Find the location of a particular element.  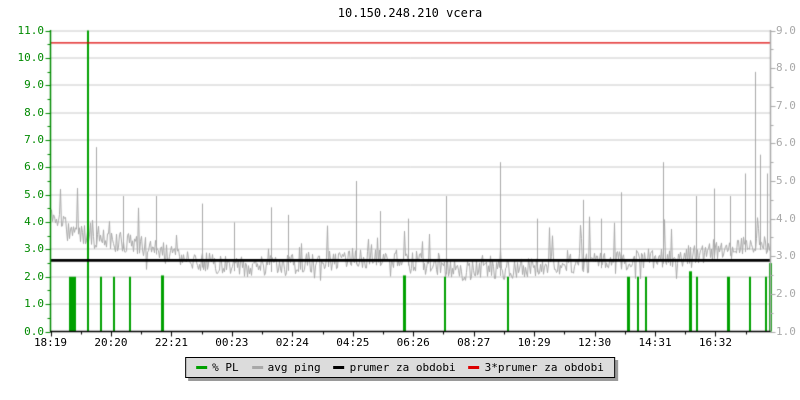

avg-3x-color-swatch is located at coordinates (474, 367).